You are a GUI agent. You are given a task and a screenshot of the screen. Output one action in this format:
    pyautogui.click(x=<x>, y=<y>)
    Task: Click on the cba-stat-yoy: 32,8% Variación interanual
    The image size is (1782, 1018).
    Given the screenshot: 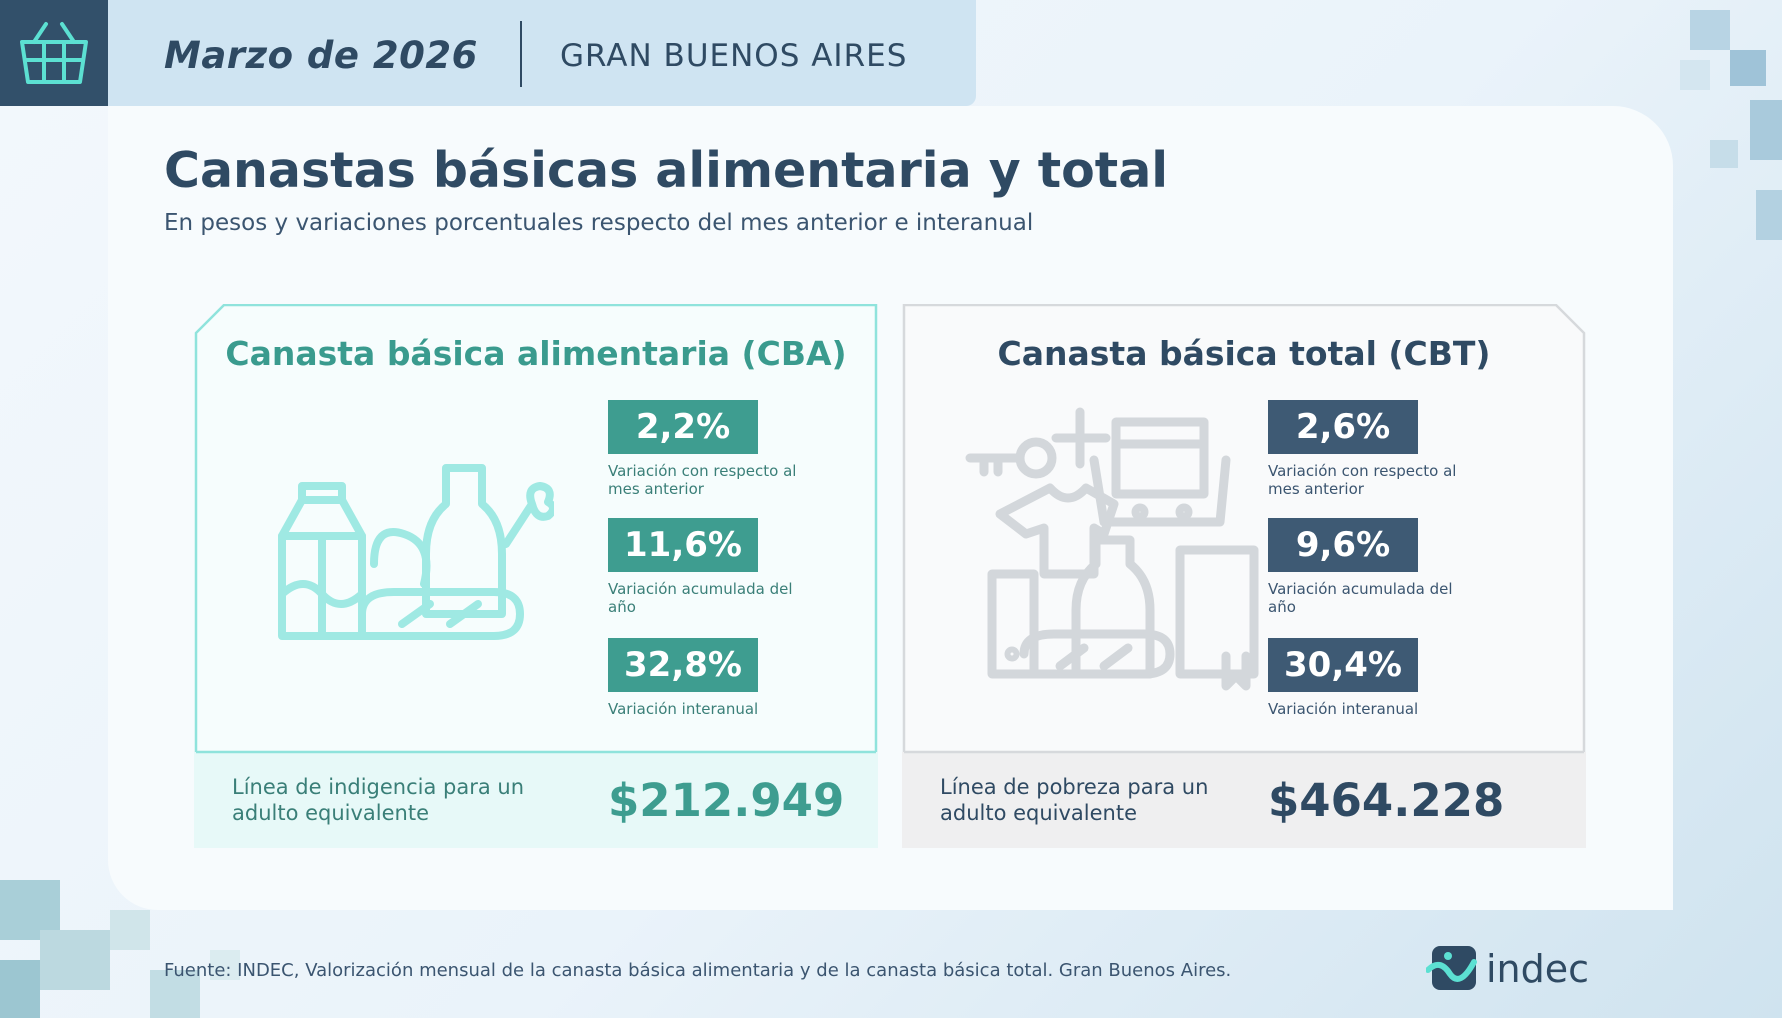 What is the action you would take?
    pyautogui.click(x=708, y=678)
    